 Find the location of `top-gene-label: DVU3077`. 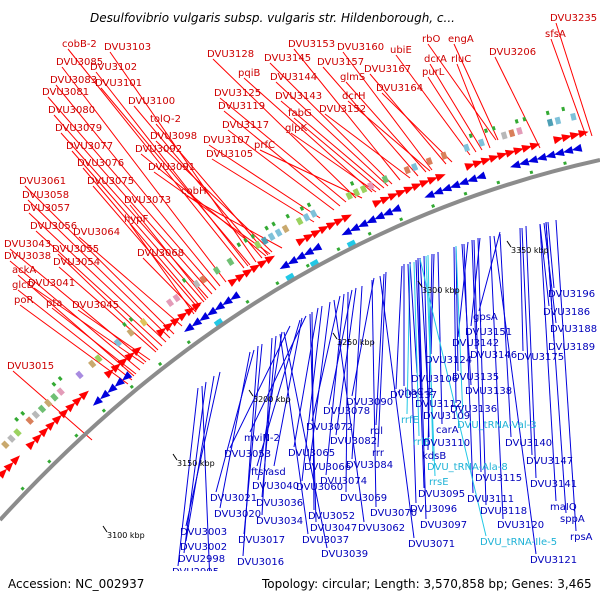

top-gene-label: DVU3077 is located at coordinates (89, 146).